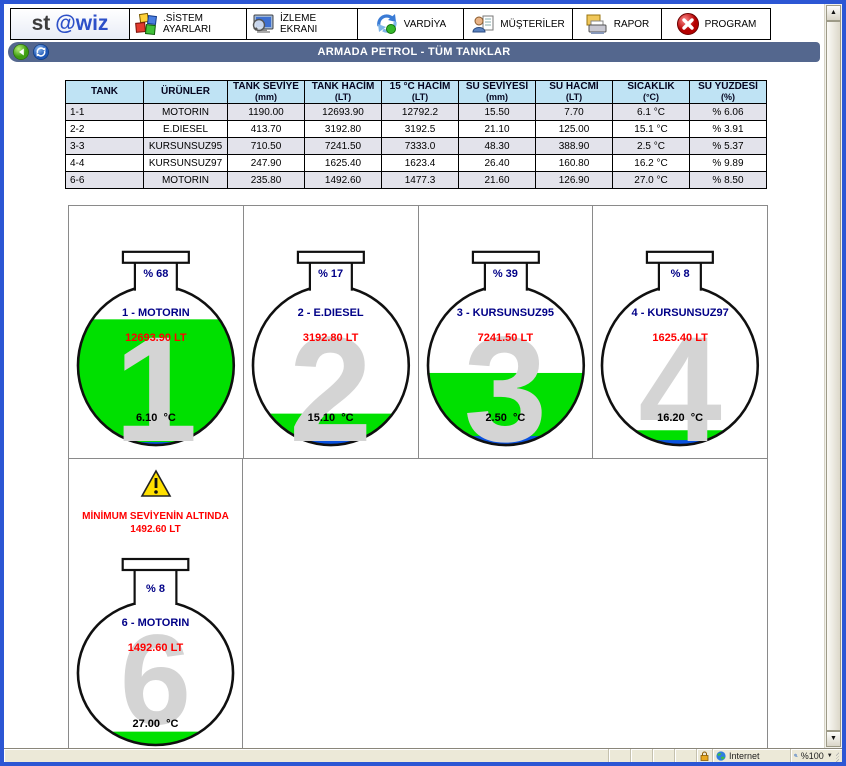 The height and width of the screenshot is (766, 846). Describe the element at coordinates (420, 92) in the screenshot. I see `col-header-15c-hacim: 15 °C HACİM (LT)` at that location.